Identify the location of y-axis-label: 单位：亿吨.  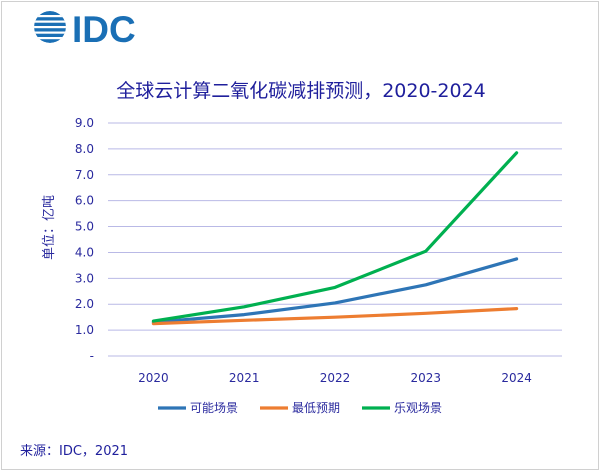
(49, 227).